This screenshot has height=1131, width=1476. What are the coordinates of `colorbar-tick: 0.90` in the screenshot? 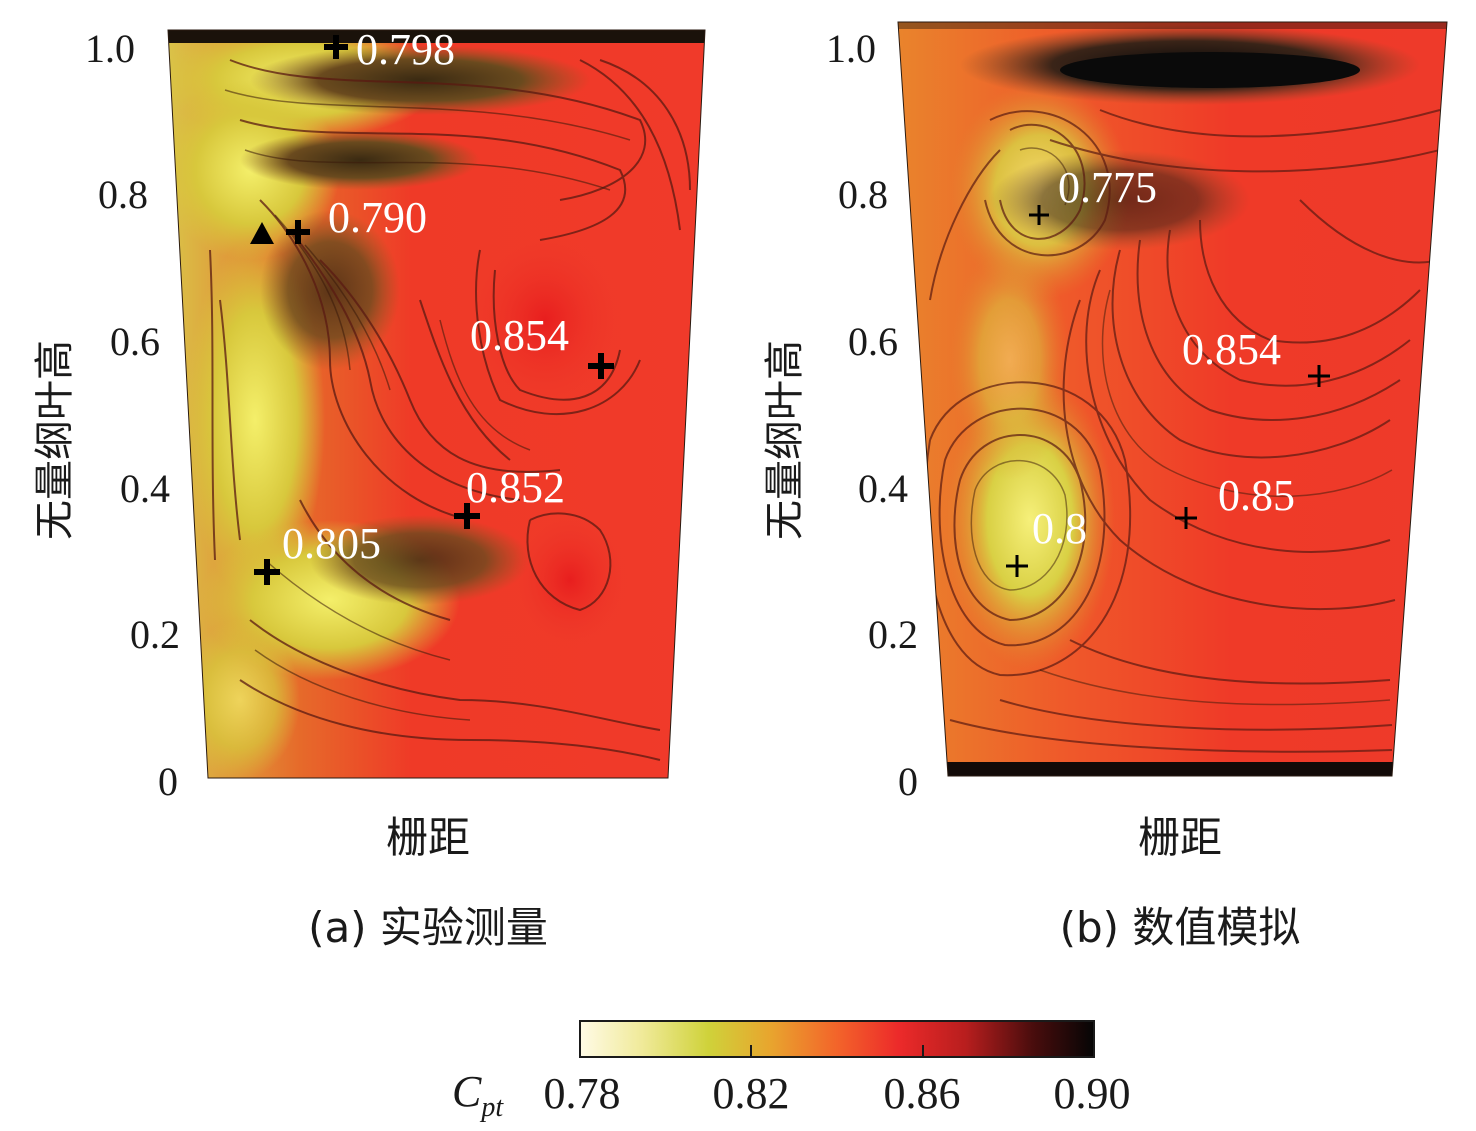 It's located at (1092, 1093).